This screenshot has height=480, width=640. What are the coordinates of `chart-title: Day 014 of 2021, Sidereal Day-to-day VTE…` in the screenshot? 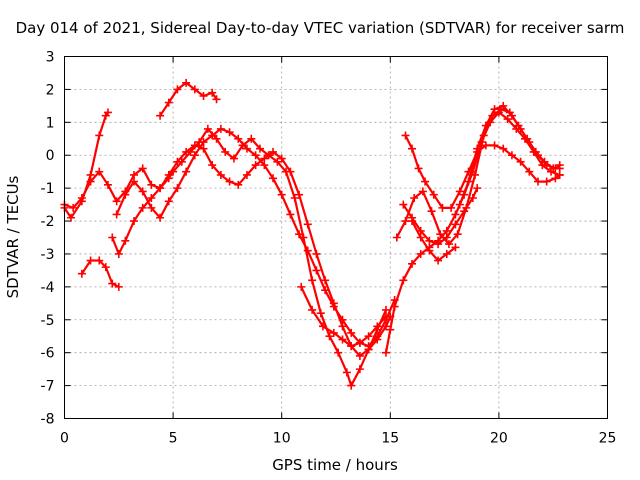 It's located at (320, 28).